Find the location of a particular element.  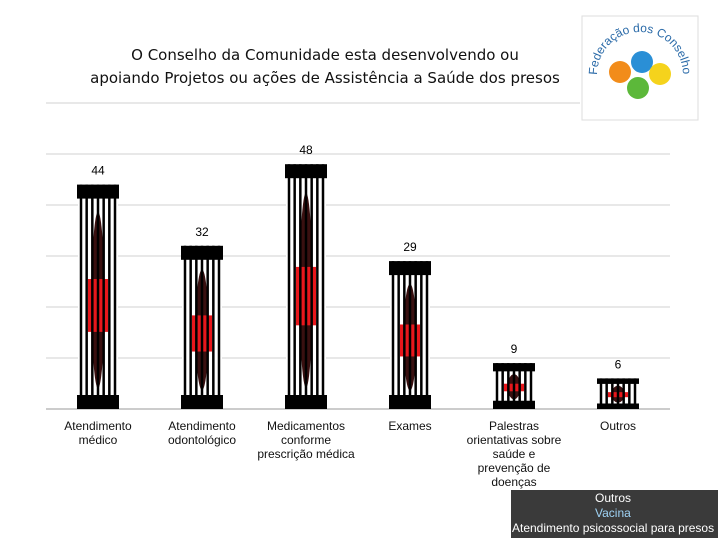

x-tick-label: Outros is located at coordinates (617, 426).